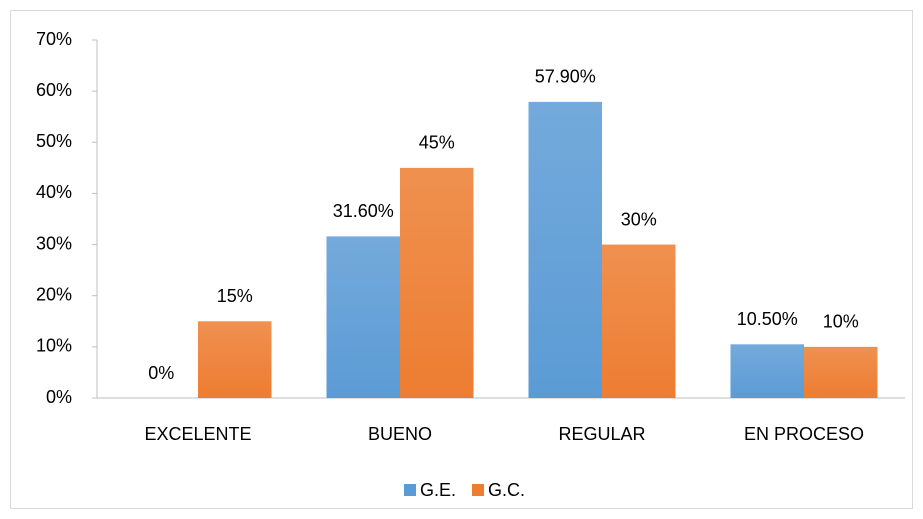 The width and height of the screenshot is (923, 519). I want to click on data-label: 57.90%, so click(565, 77).